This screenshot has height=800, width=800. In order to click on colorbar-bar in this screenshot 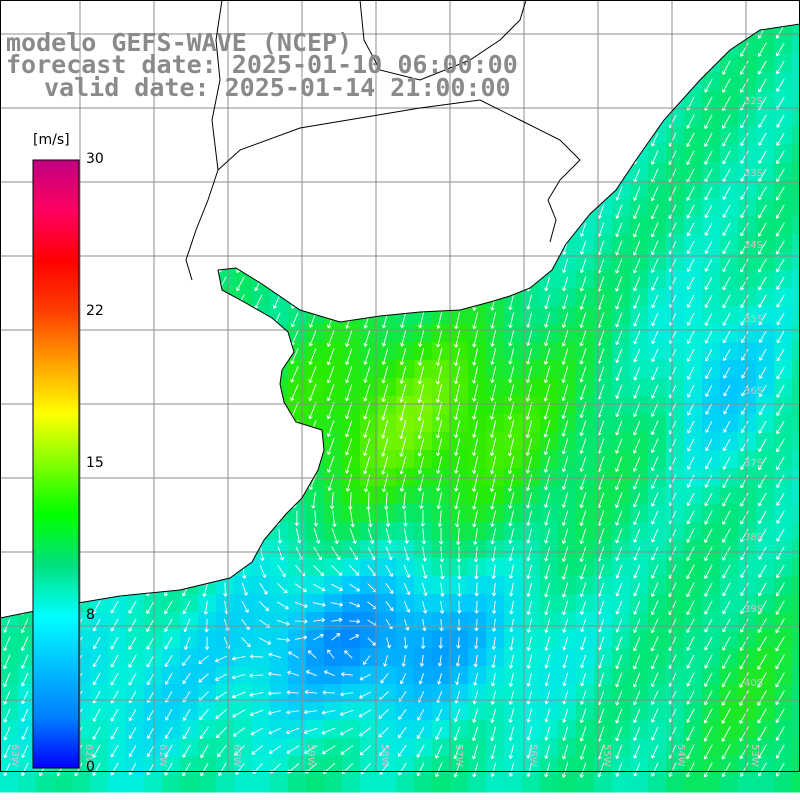, I will do `click(56, 464)`.